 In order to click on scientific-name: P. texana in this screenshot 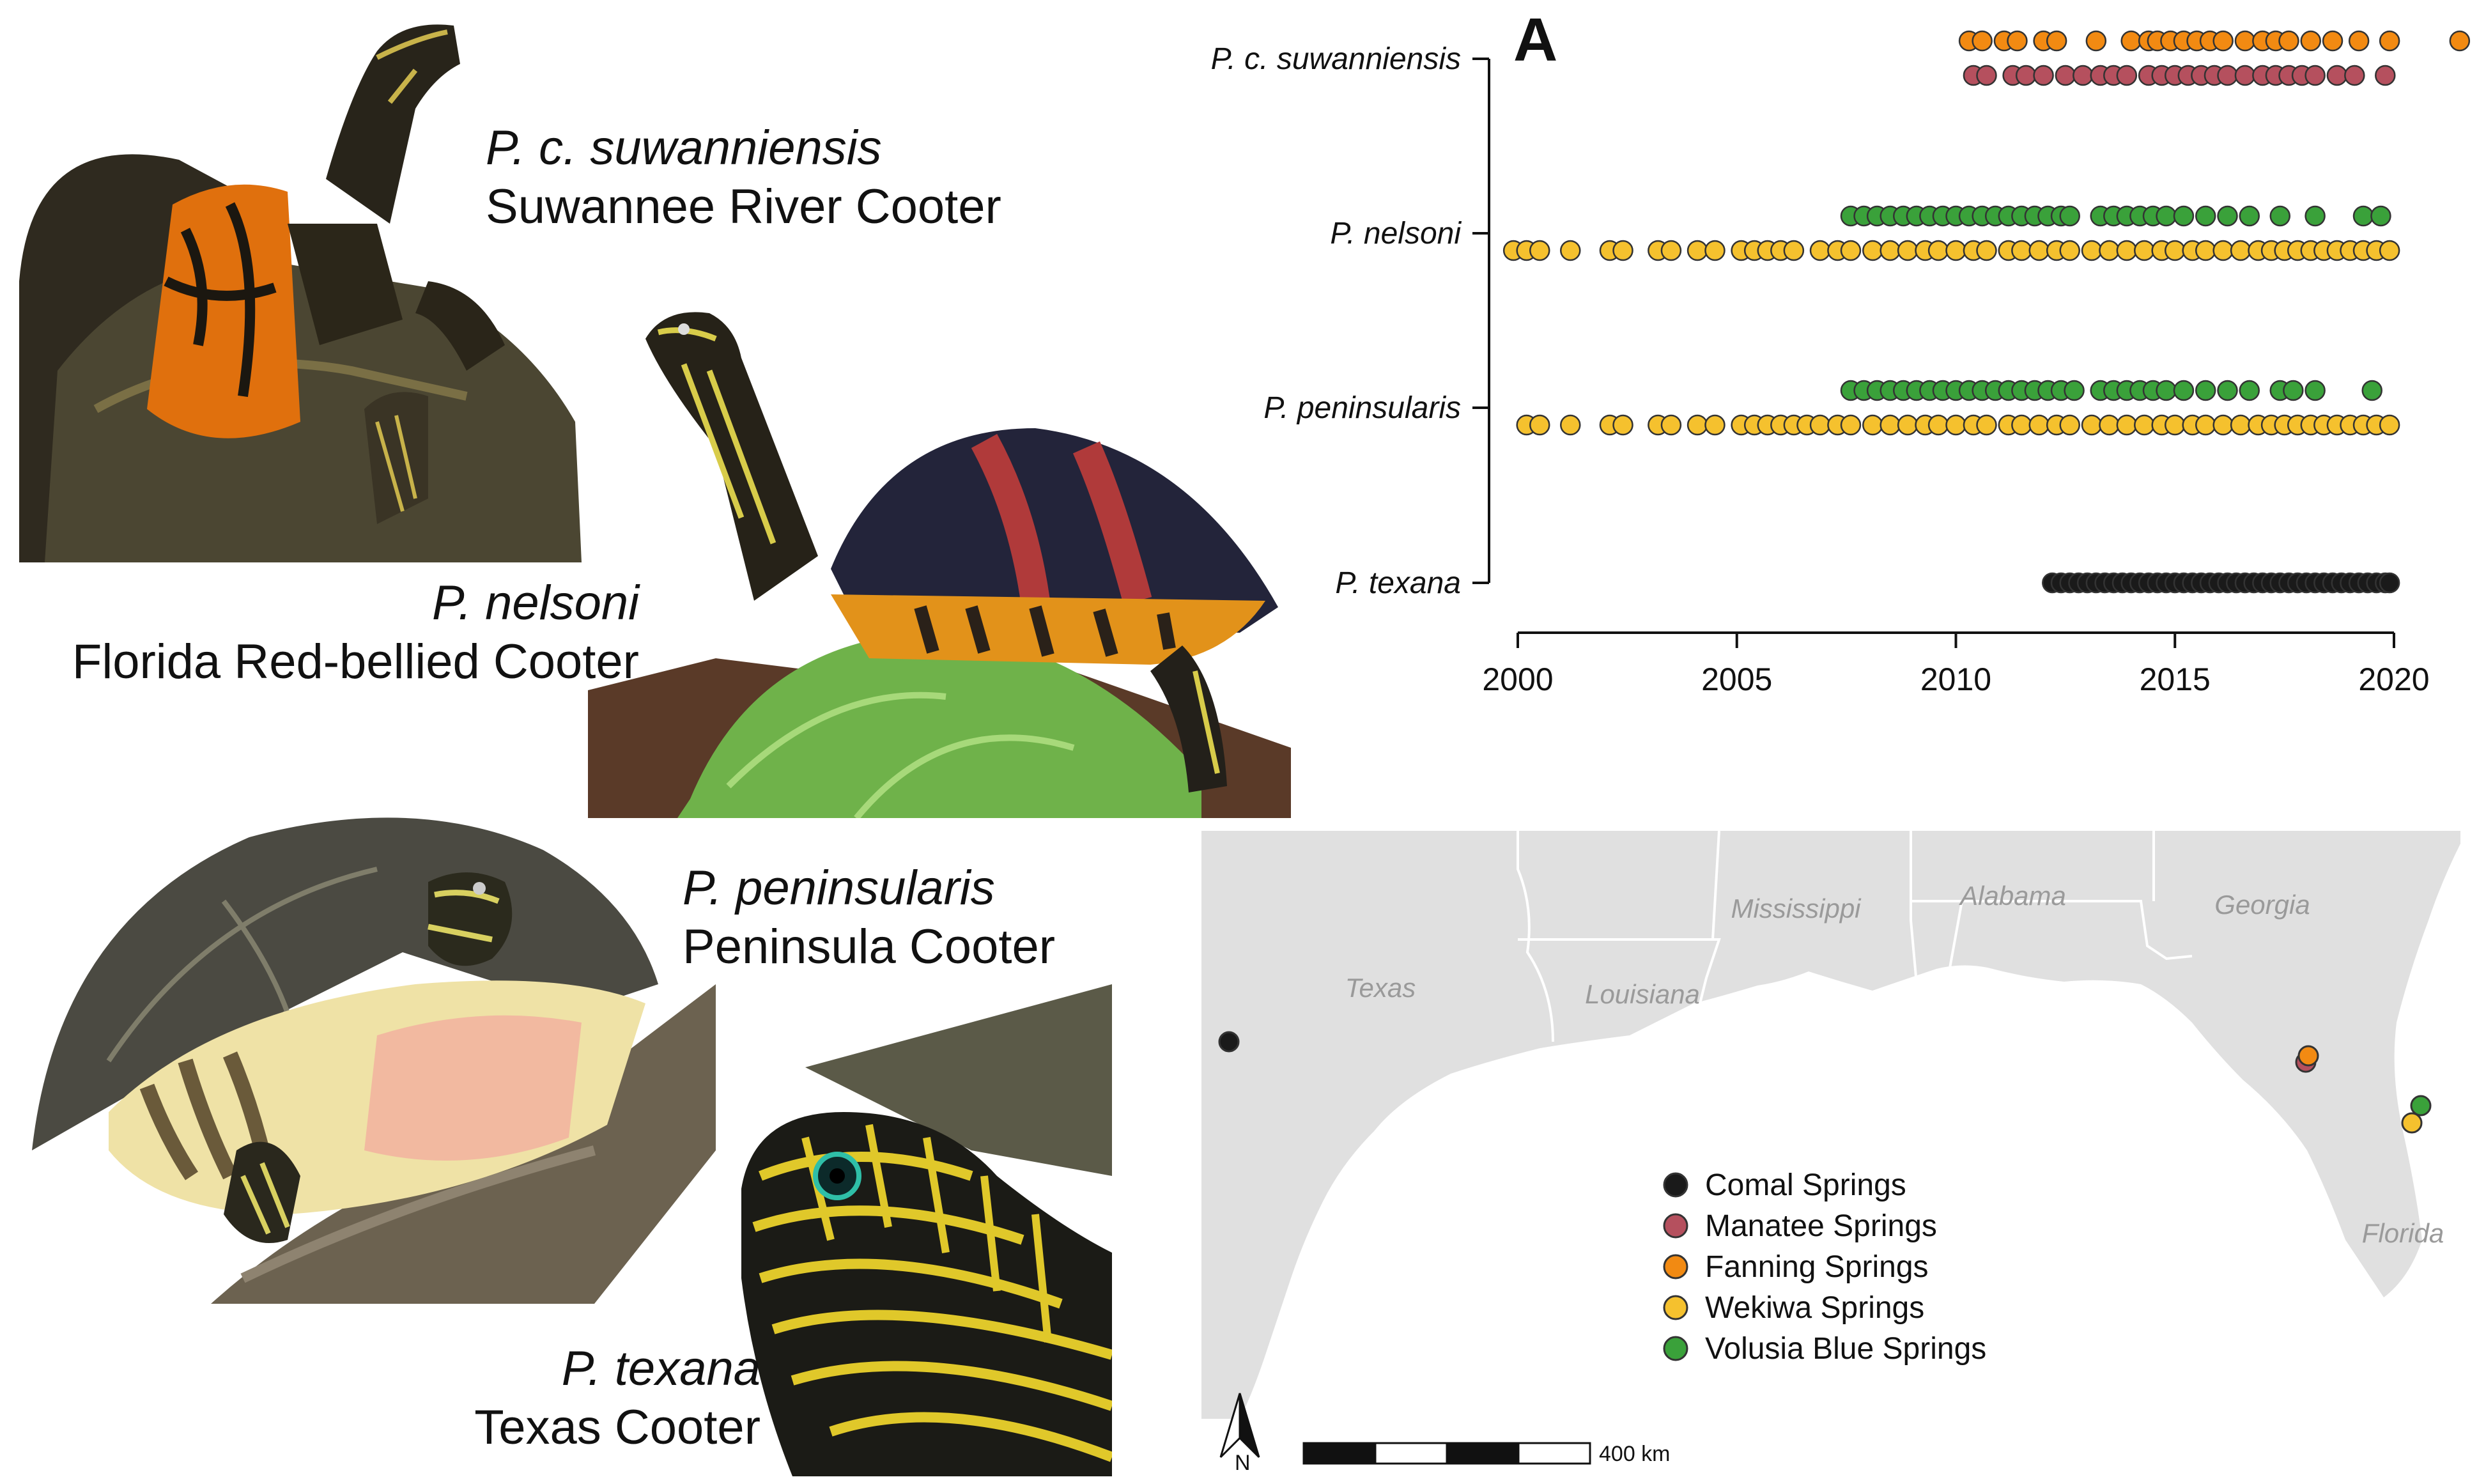, I will do `click(660, 1369)`.